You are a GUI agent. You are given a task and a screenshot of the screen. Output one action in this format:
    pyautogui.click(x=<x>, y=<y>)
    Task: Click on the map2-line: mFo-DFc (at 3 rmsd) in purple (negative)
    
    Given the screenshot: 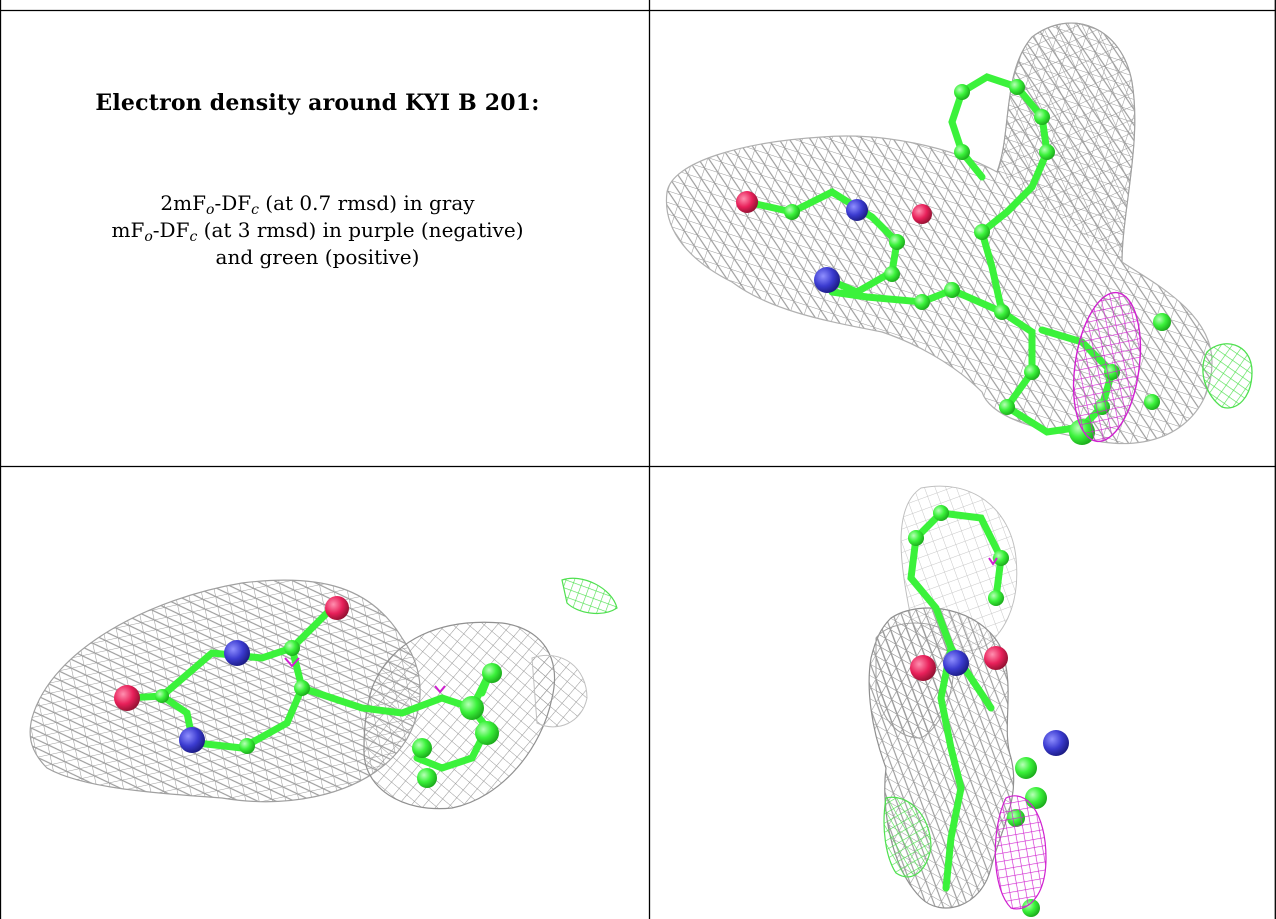 What is the action you would take?
    pyautogui.click(x=317, y=231)
    